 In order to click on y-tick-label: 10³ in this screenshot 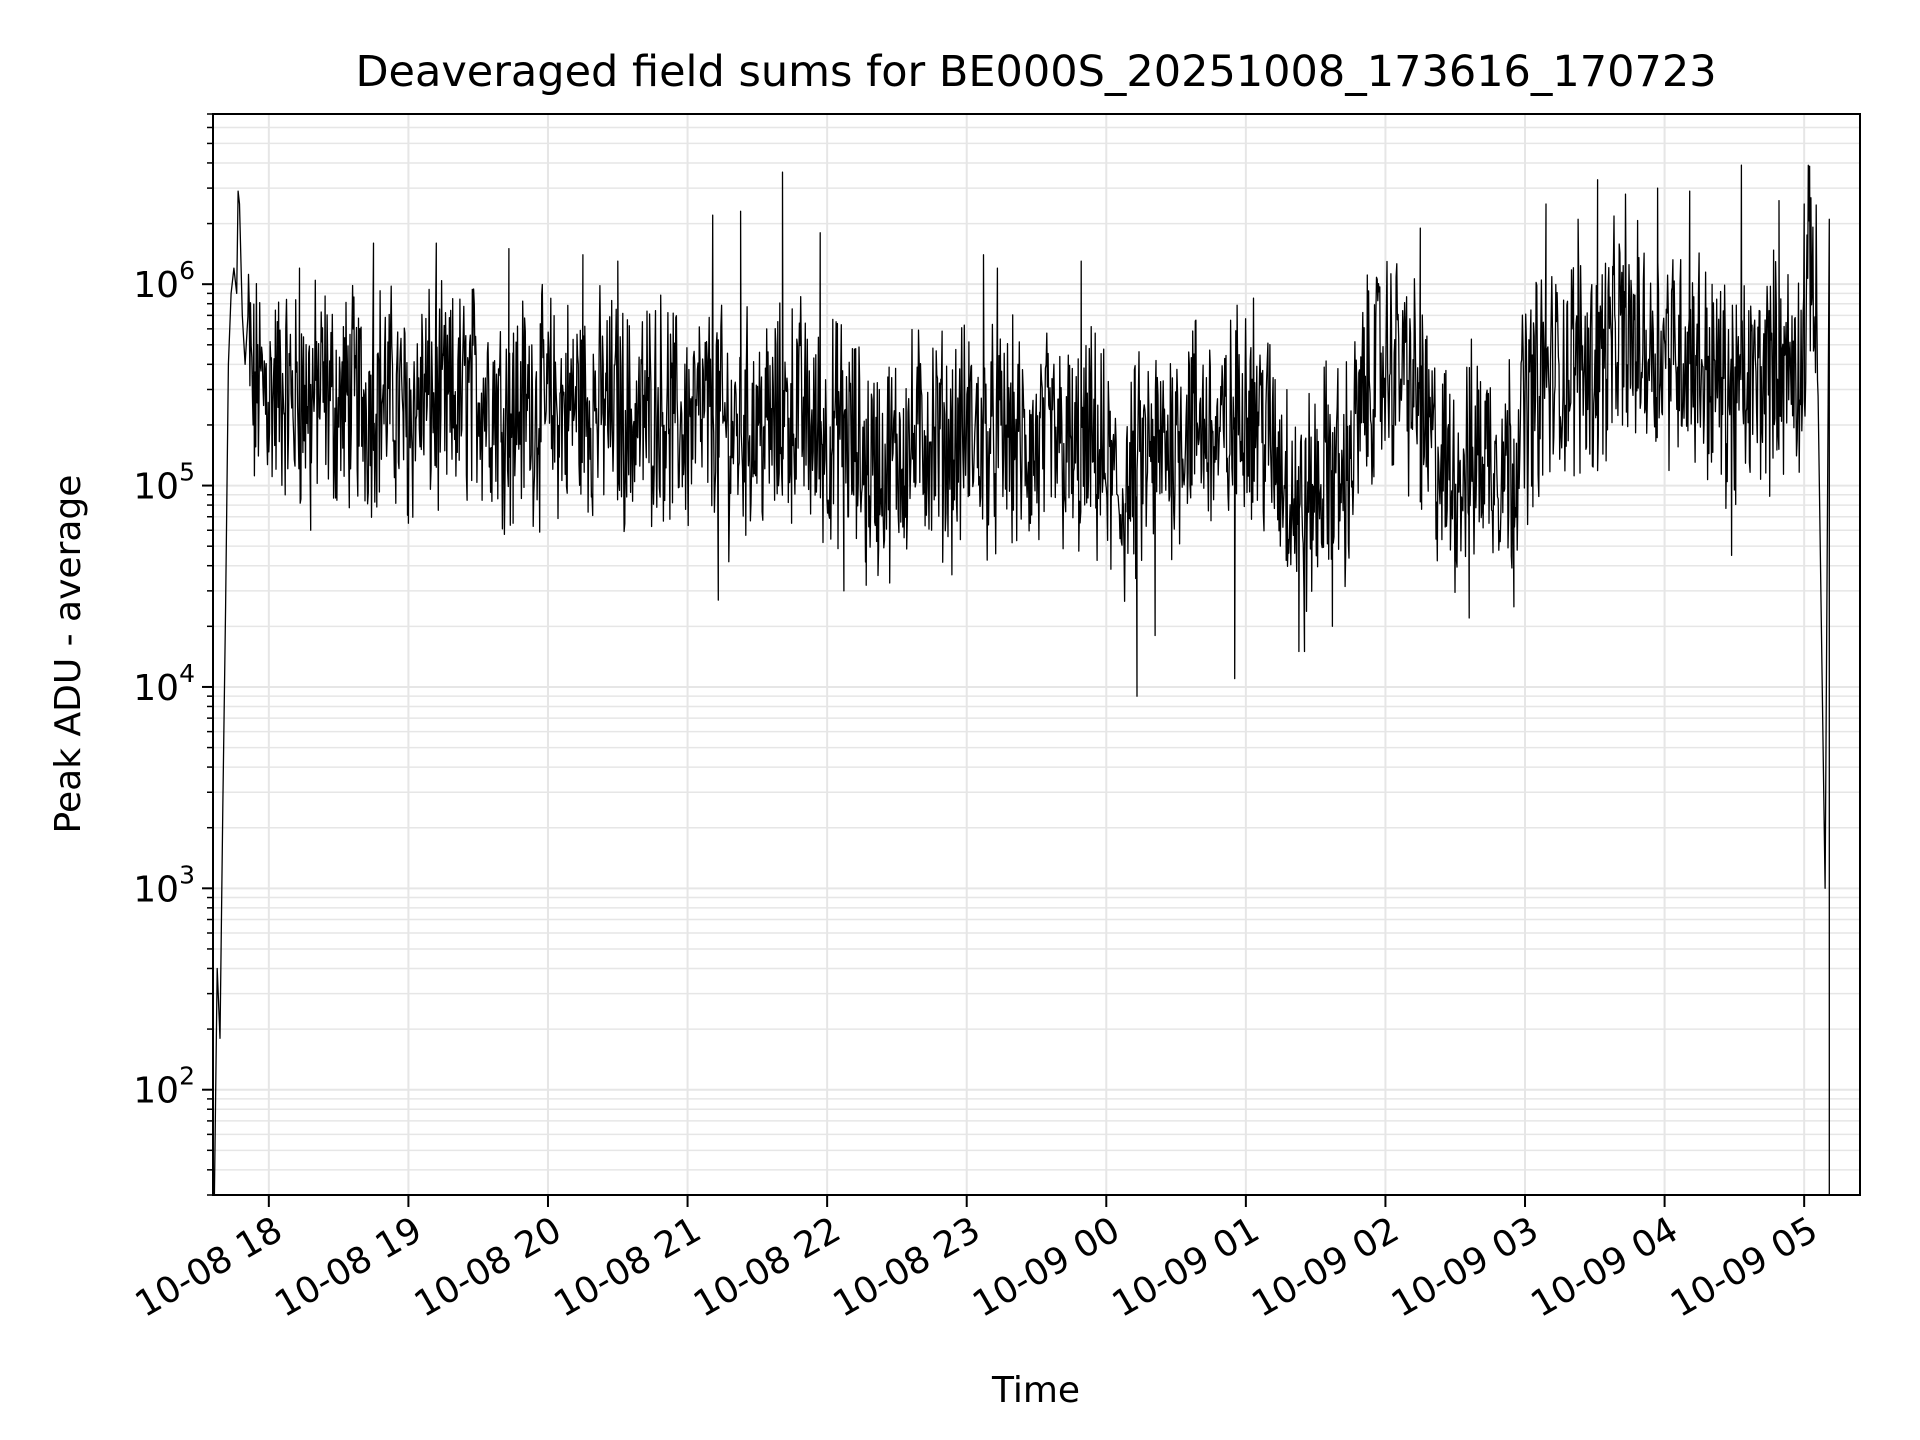, I will do `click(164, 885)`.